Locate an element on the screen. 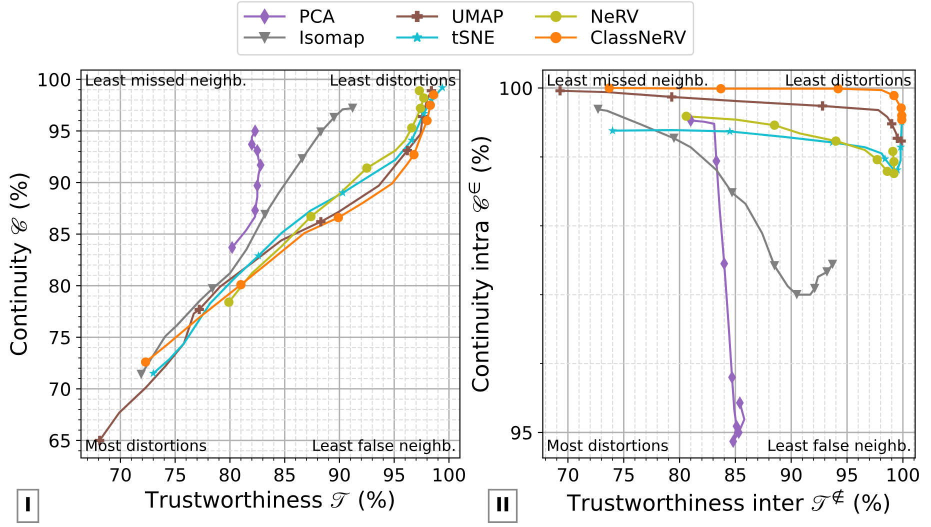 Image resolution: width=931 pixels, height=527 pixels. legend-label: Isomap is located at coordinates (332, 39).